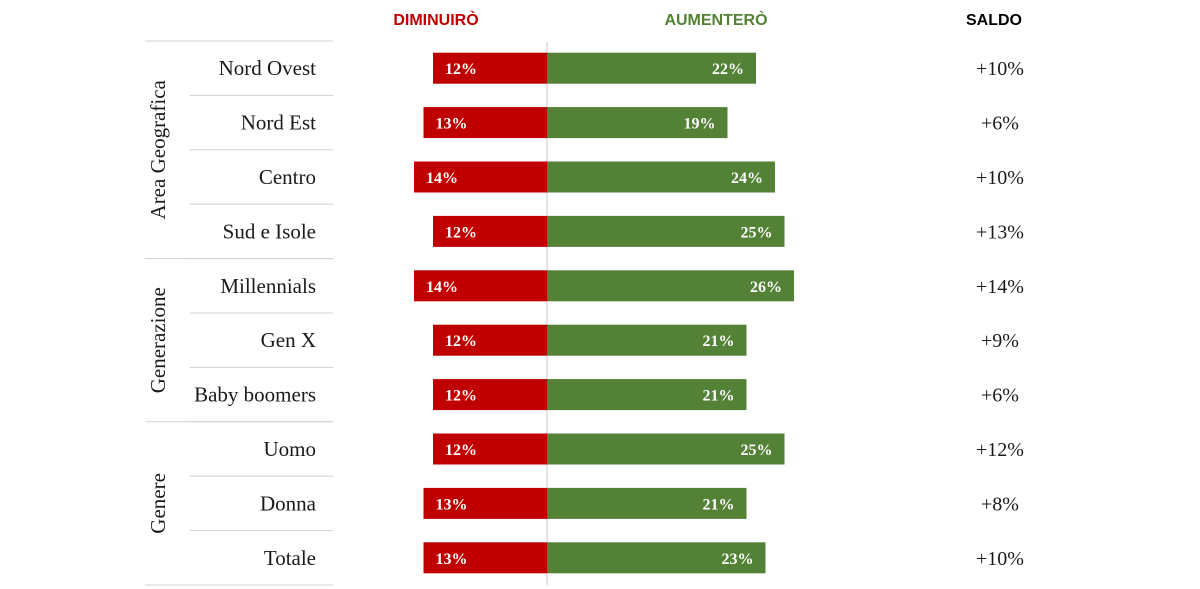 The height and width of the screenshot is (589, 1200). Describe the element at coordinates (715, 19) in the screenshot. I see `header-increase: AUMENTERÒ` at that location.